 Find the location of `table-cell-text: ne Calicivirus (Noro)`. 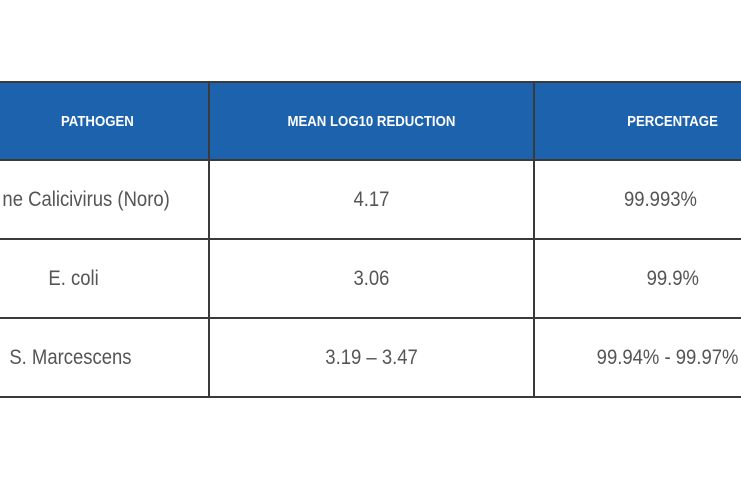

table-cell-text: ne Calicivirus (Noro) is located at coordinates (86, 199).